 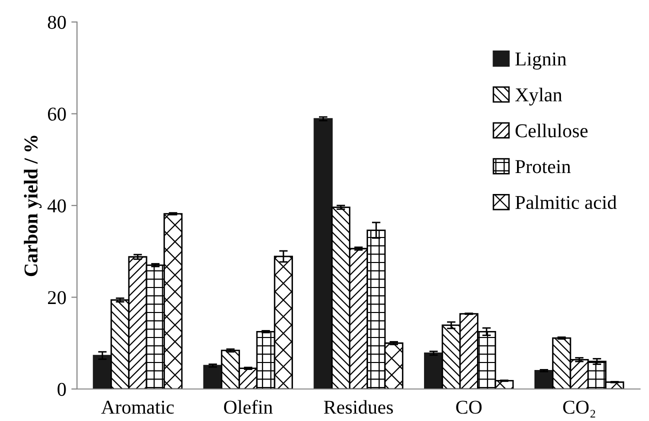 I want to click on legend-label: Xylan, so click(x=538, y=97).